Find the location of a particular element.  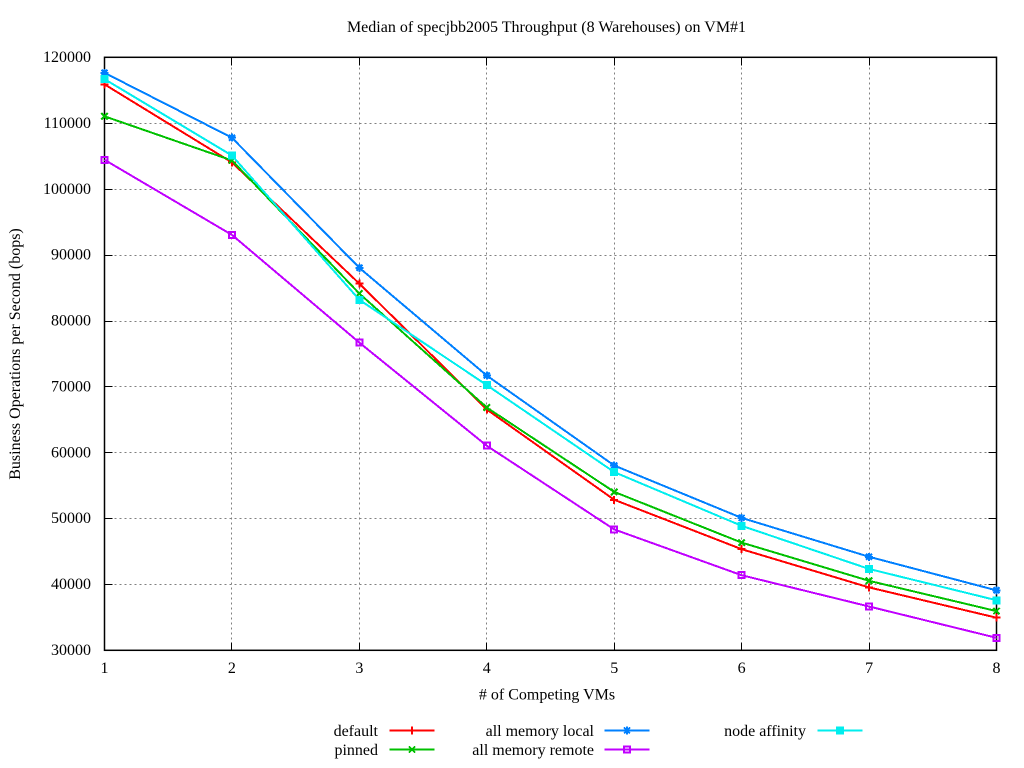

svg-text: 80000 is located at coordinates (71, 321).